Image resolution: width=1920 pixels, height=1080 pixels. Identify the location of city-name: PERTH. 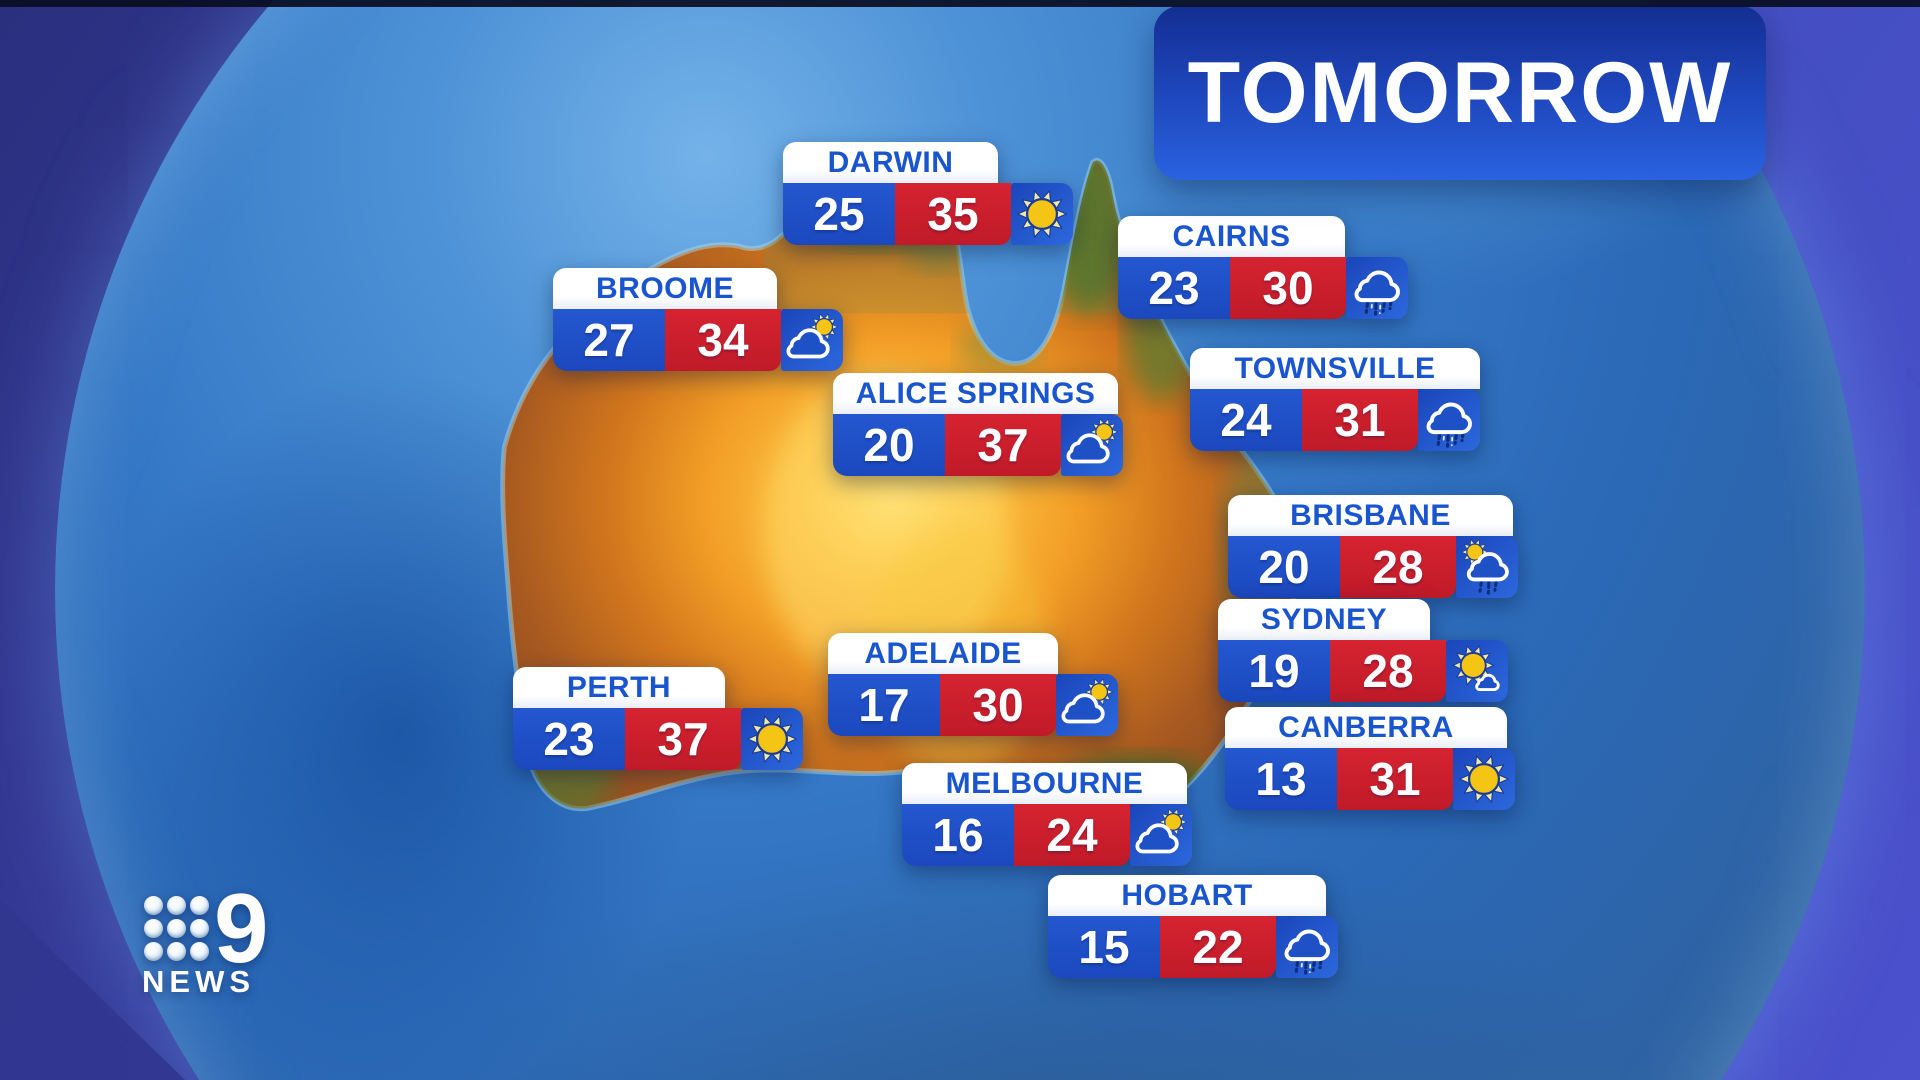
(619, 687).